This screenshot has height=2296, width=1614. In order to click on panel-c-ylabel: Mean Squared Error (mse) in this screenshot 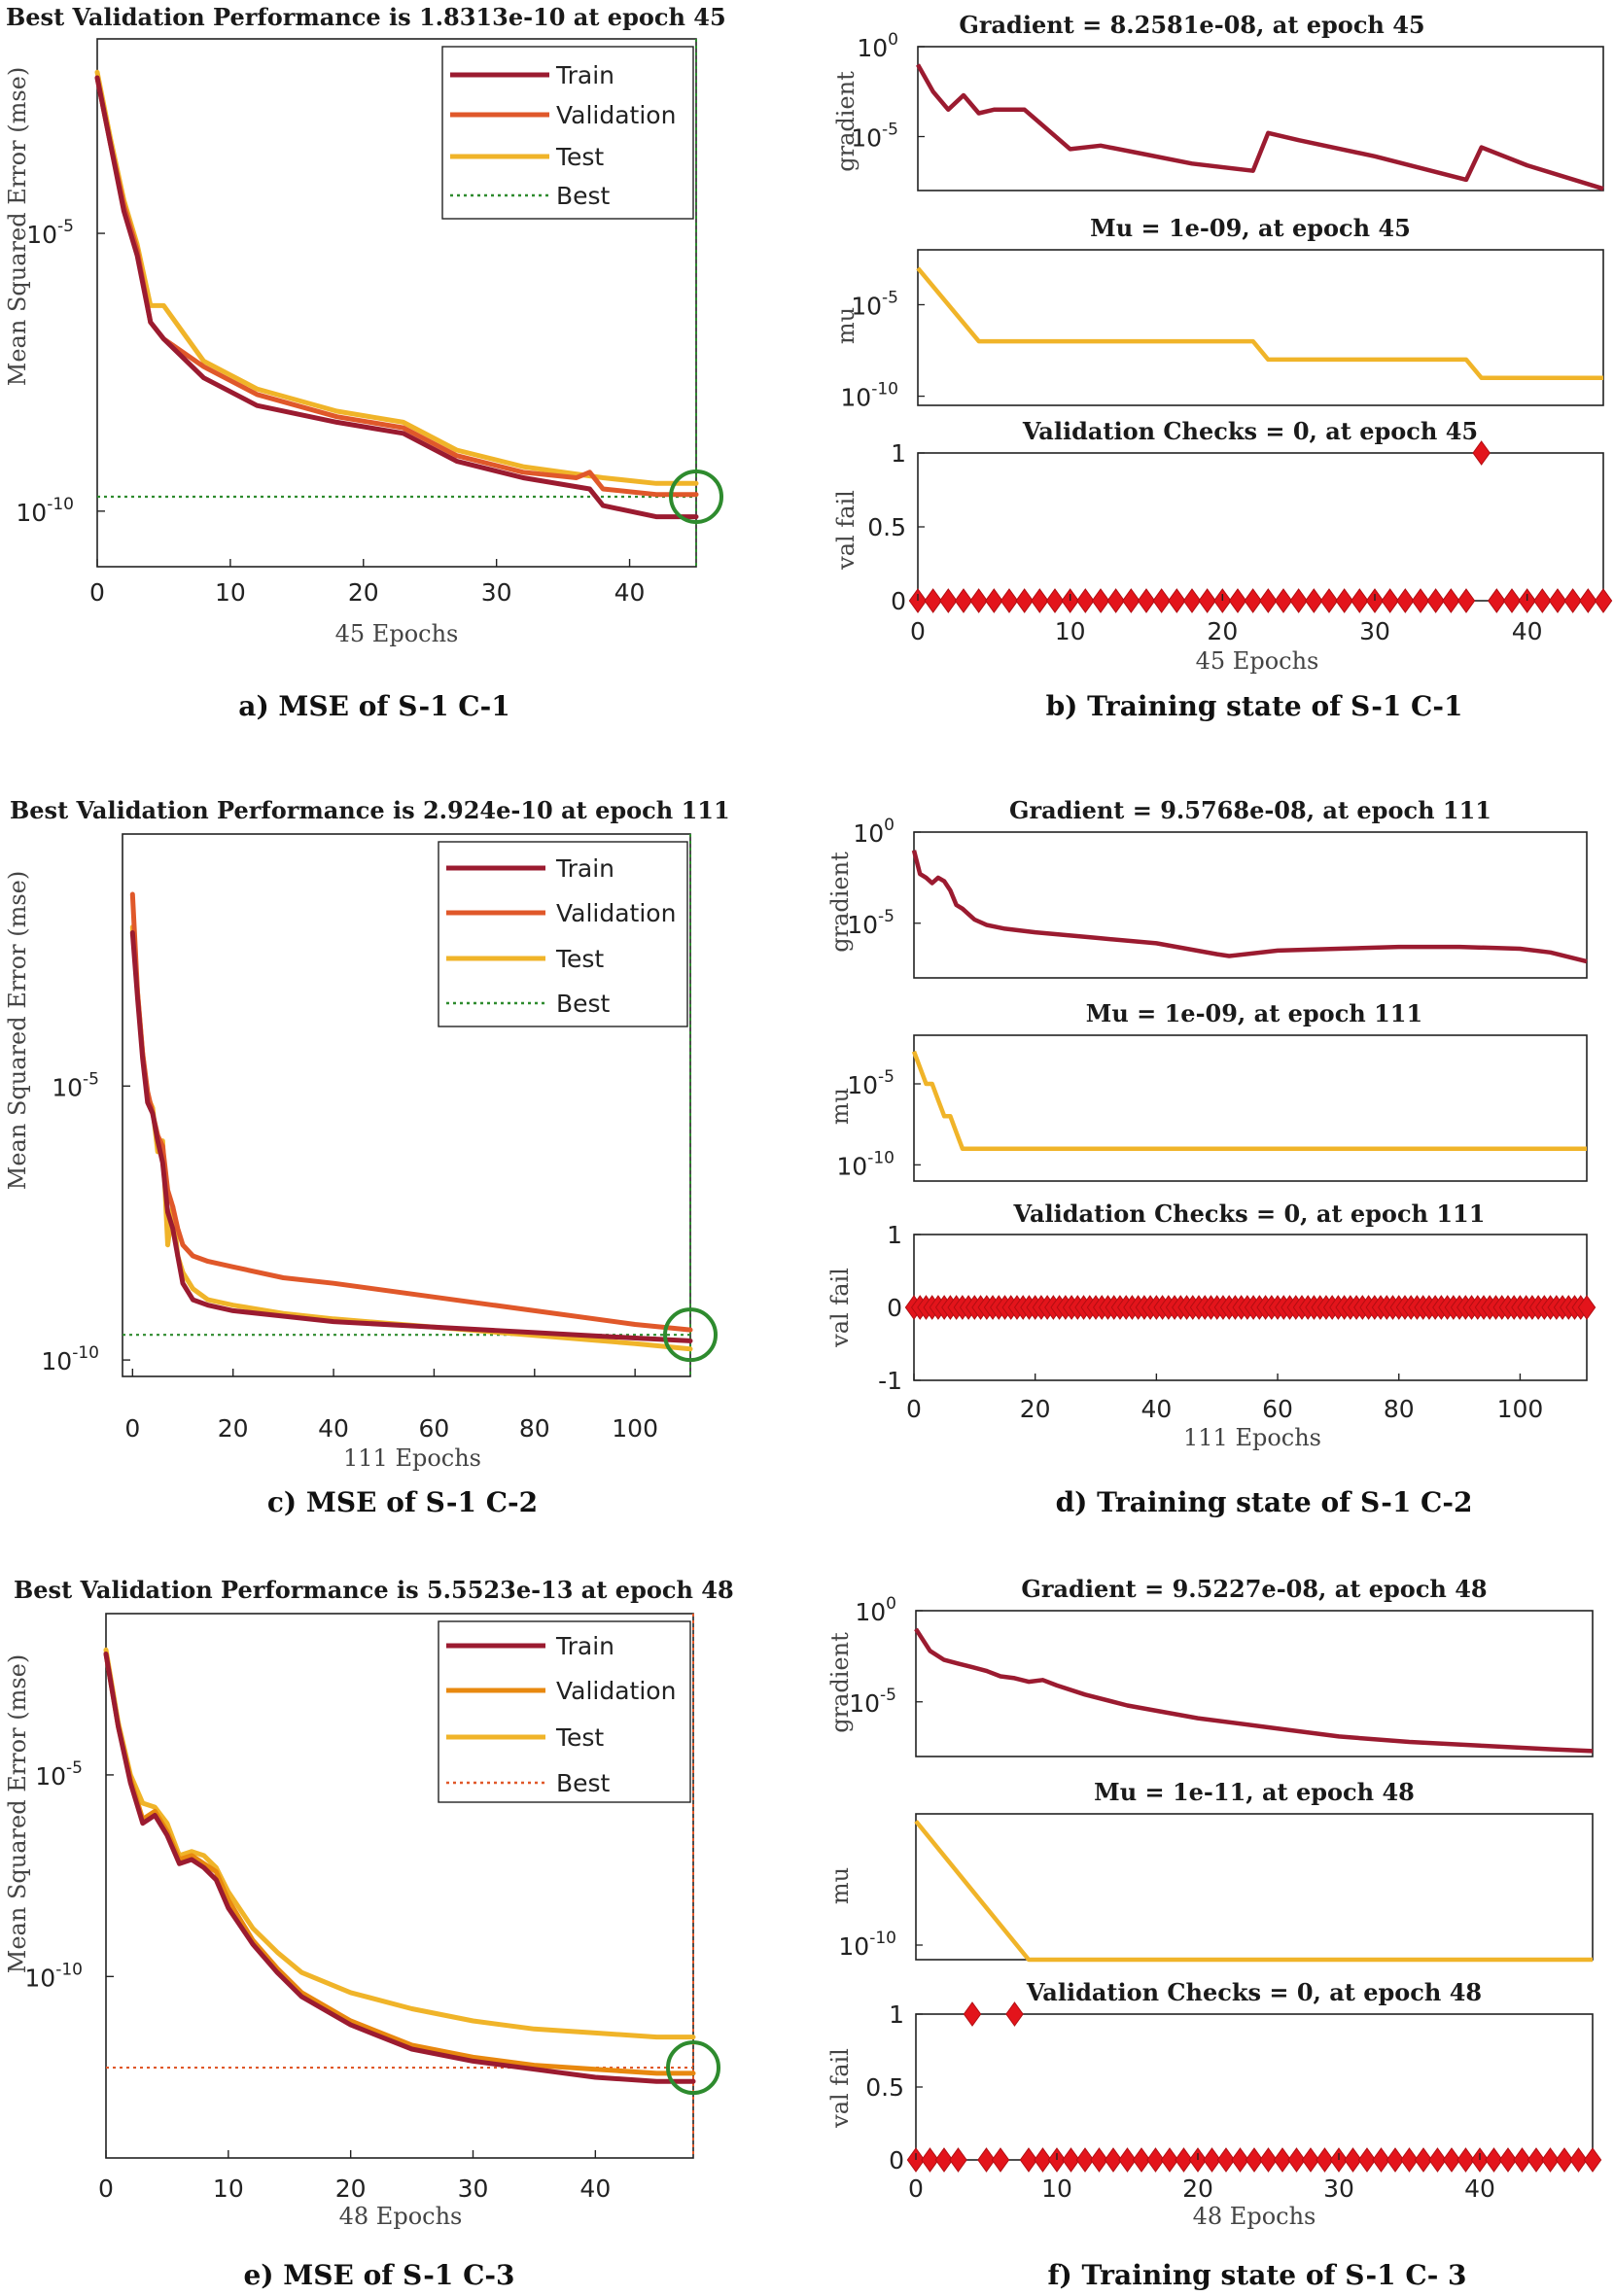, I will do `click(17, 1030)`.